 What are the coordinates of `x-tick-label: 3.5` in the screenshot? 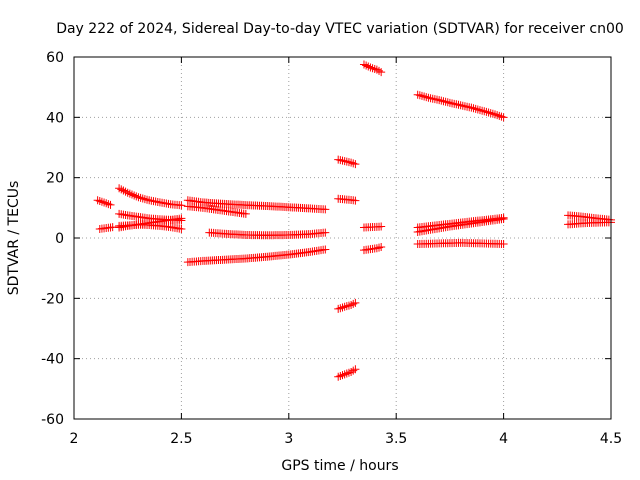 It's located at (396, 439).